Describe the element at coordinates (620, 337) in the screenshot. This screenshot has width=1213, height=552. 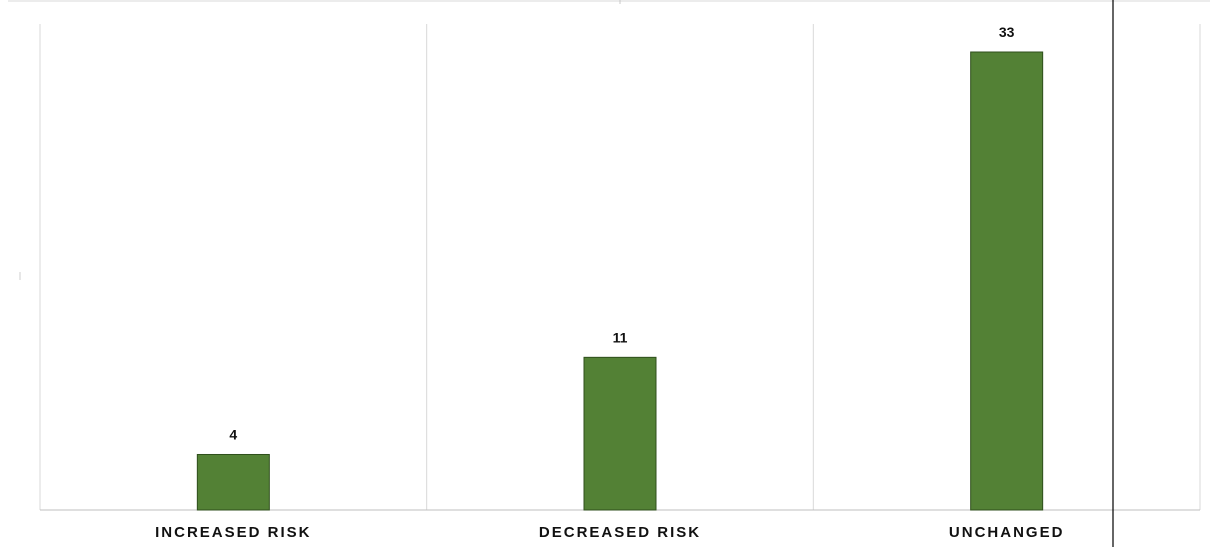
I see `data-label: 11` at that location.